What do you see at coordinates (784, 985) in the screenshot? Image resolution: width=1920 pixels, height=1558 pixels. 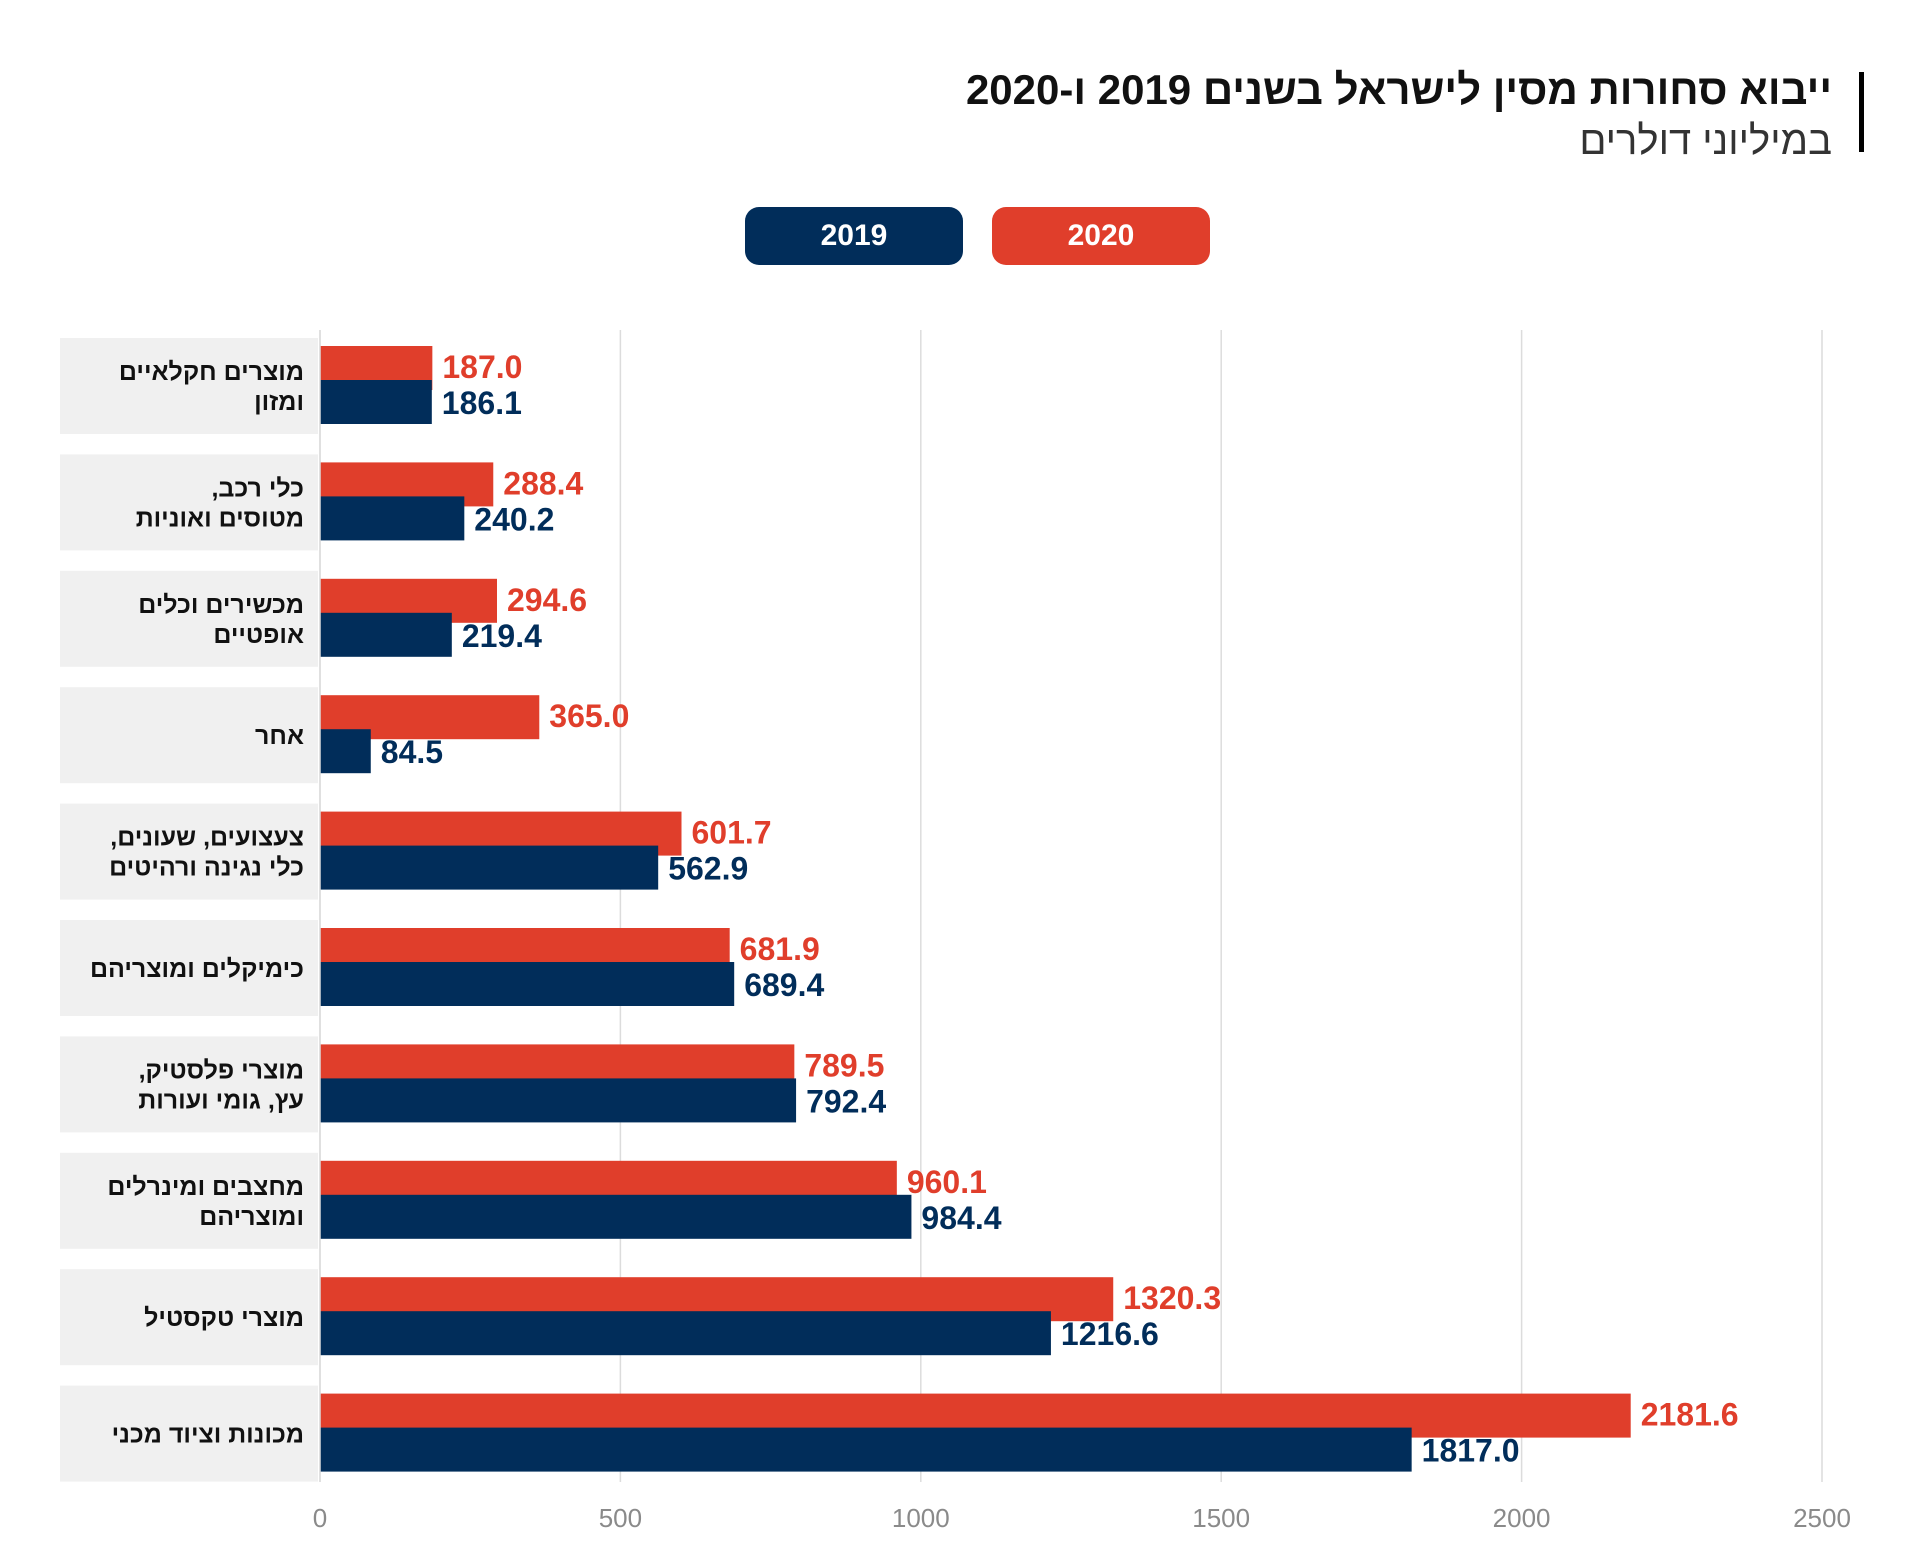 I see `value-label-2019: 689.4` at bounding box center [784, 985].